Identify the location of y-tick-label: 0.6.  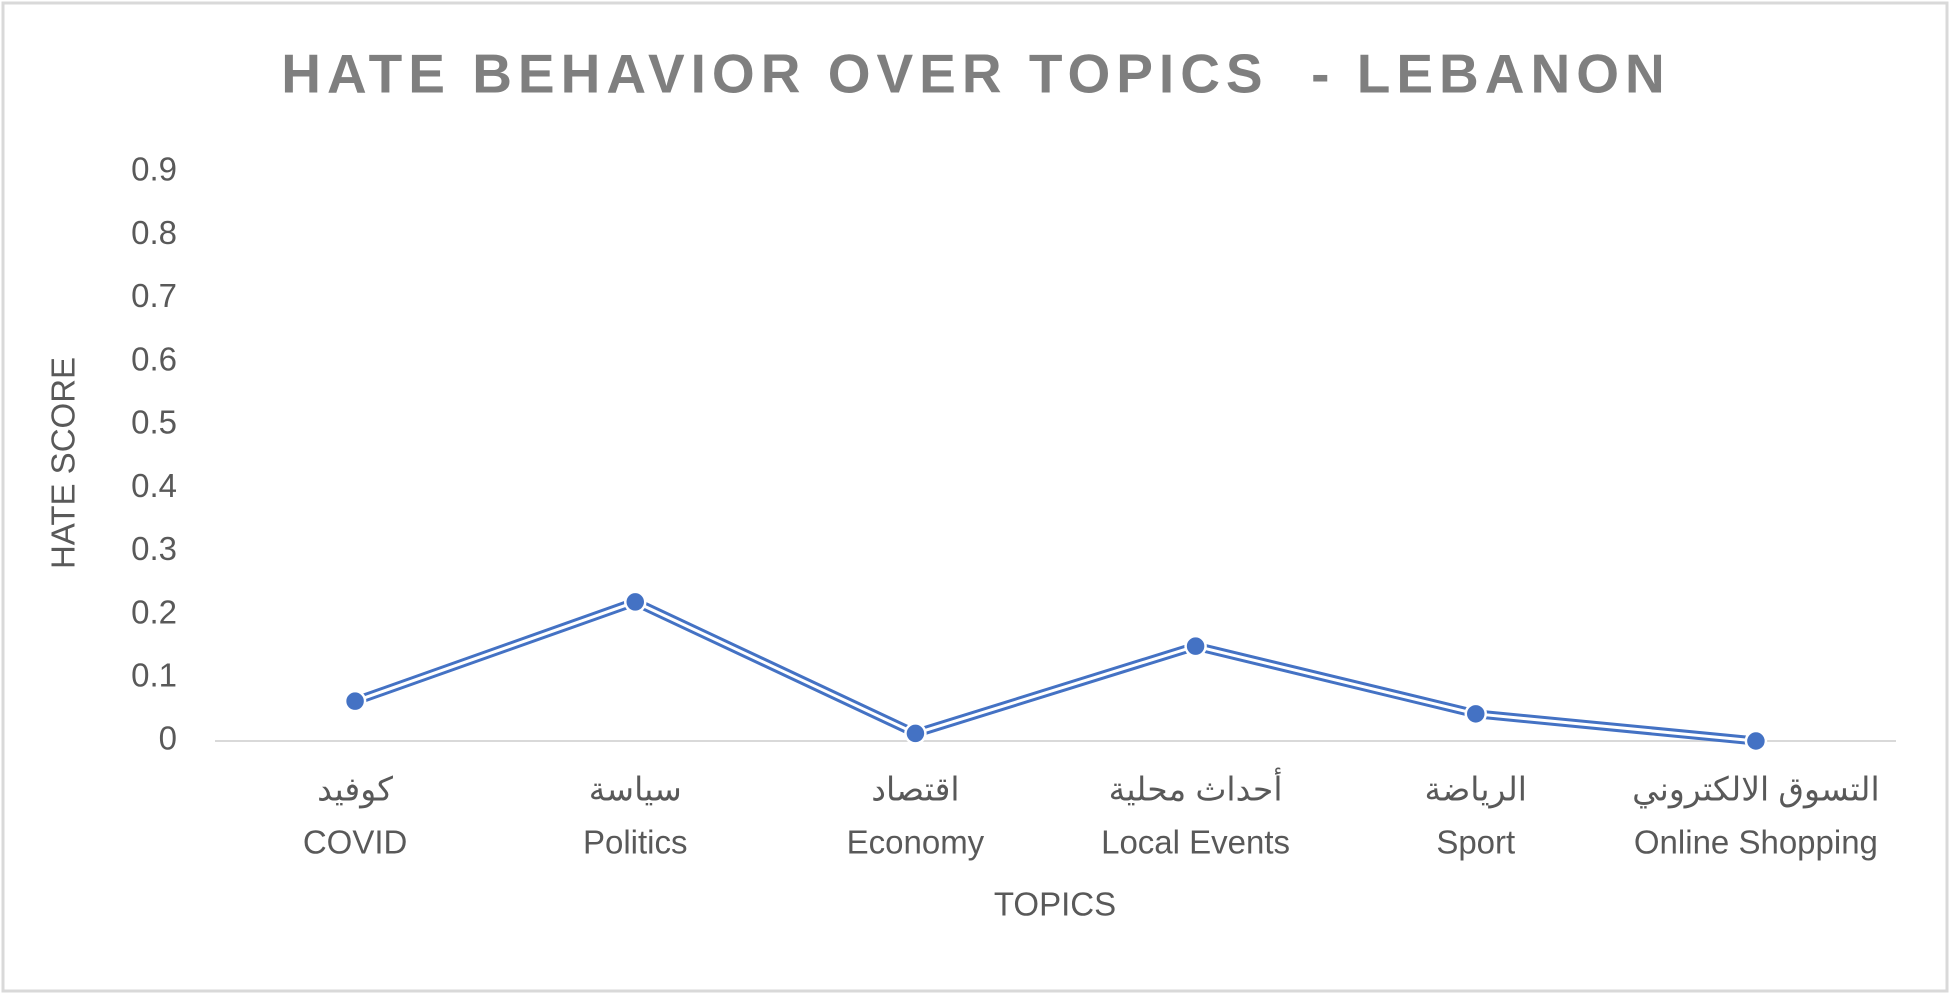
(154, 358).